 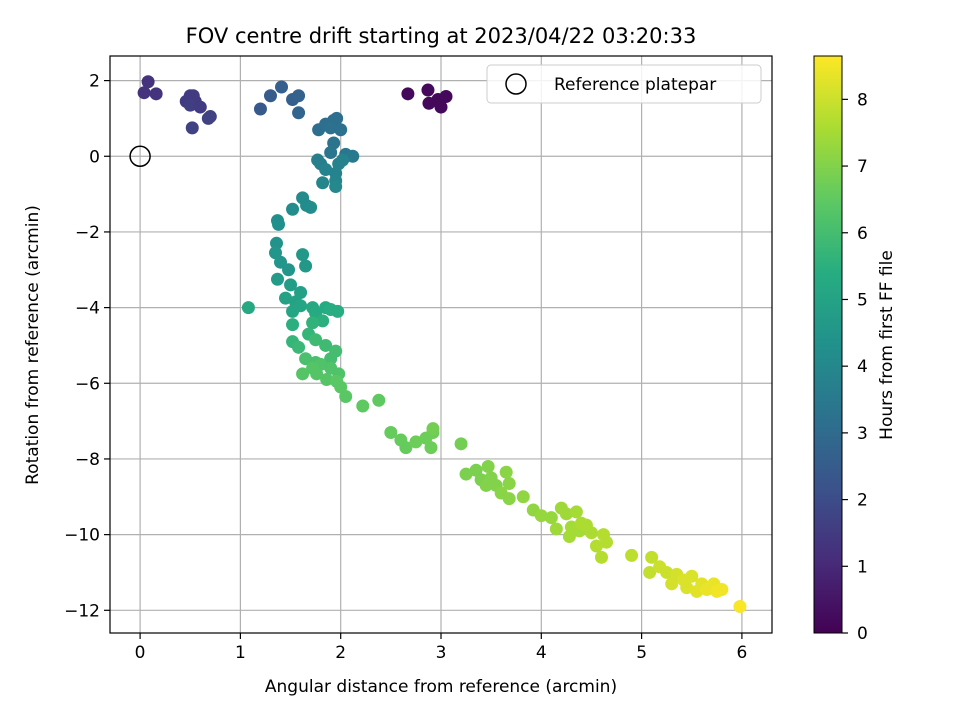 What do you see at coordinates (87, 384) in the screenshot?
I see `y-tick-label: −6` at bounding box center [87, 384].